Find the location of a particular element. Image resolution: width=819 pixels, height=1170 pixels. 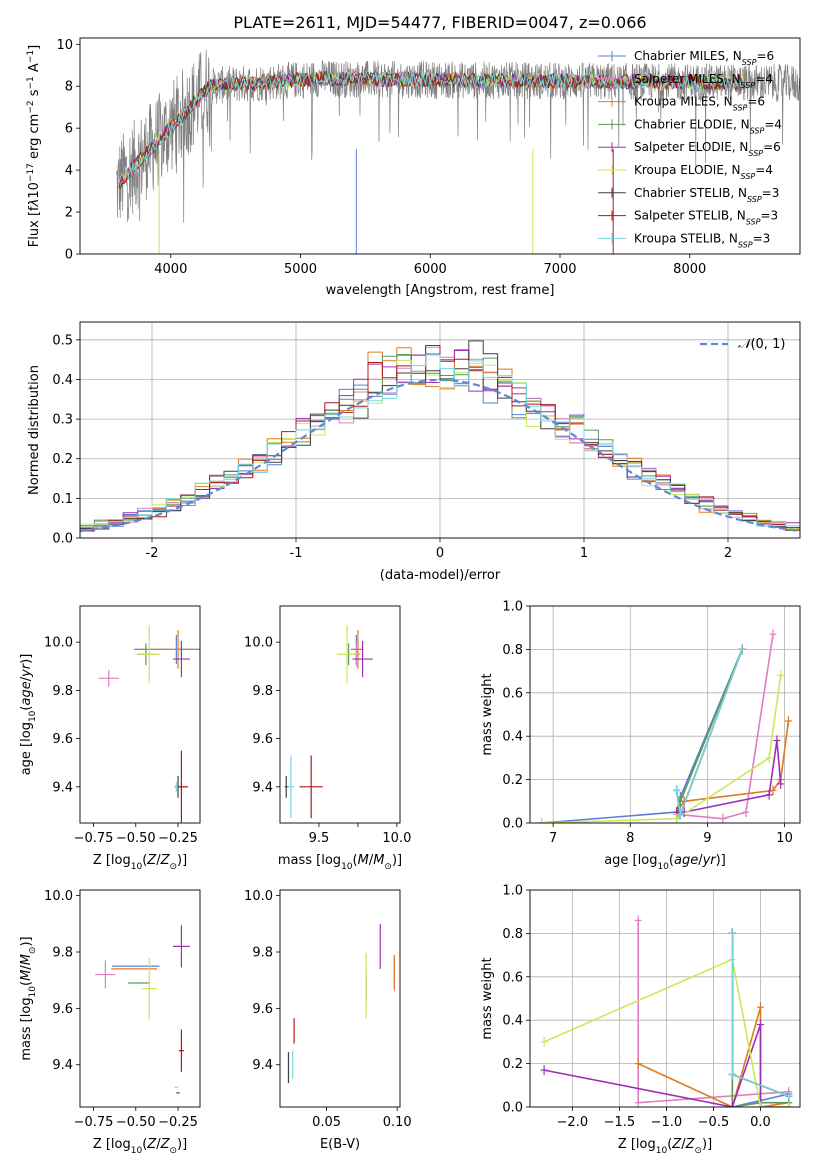

mass_vs_Z-axes is located at coordinates (127, 1003).